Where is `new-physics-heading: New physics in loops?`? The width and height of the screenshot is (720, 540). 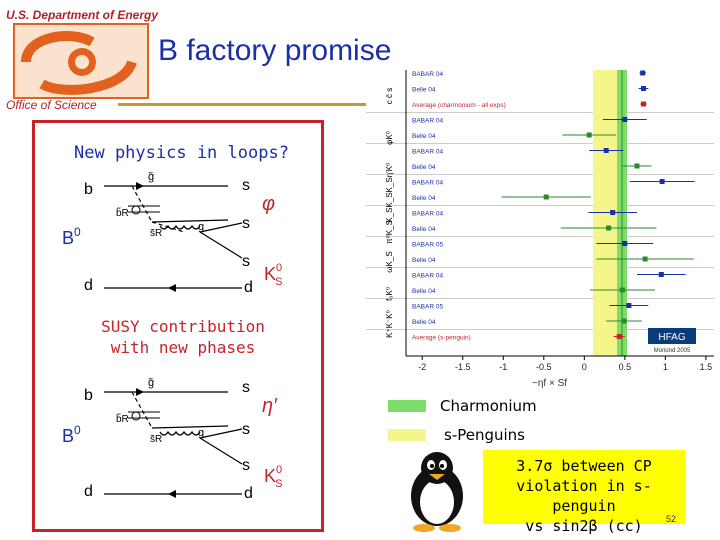
new-physics-heading: New physics in loops? is located at coordinates (181, 153).